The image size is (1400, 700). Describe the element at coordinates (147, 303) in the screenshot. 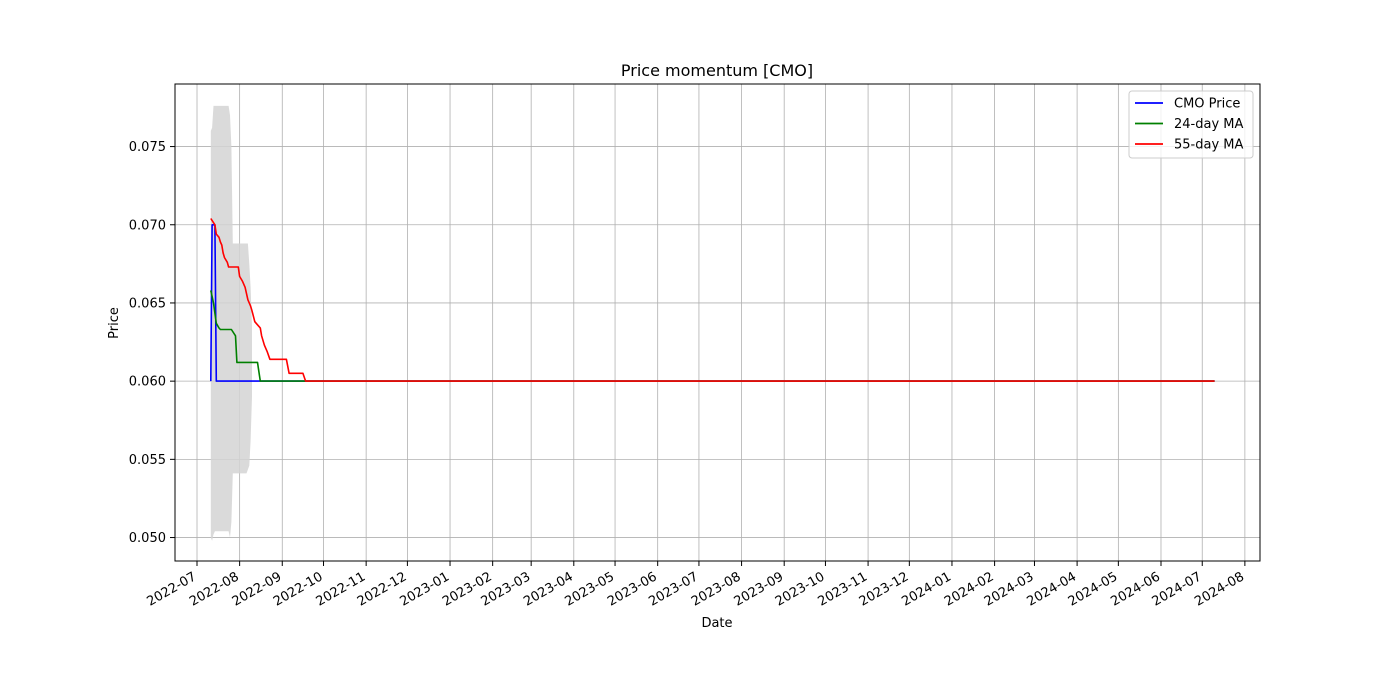

I see `y-tick-label: 0.065` at that location.